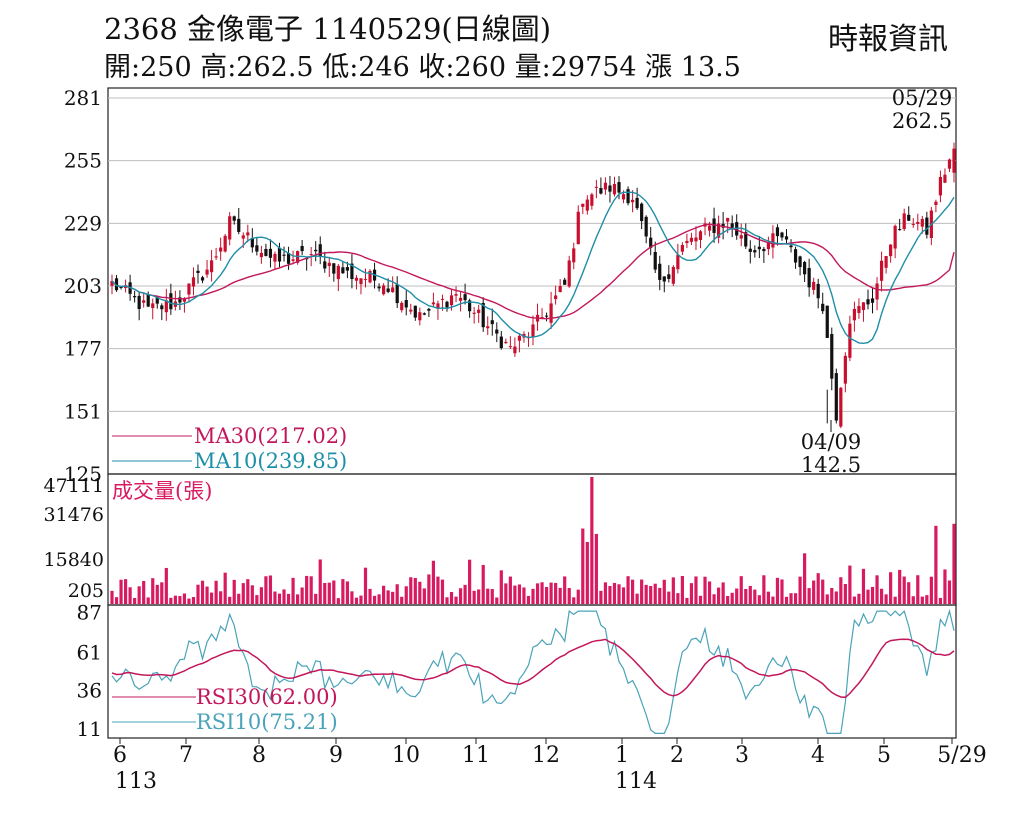 The width and height of the screenshot is (1024, 819). Describe the element at coordinates (476, 755) in the screenshot. I see `x-axis-month-label: 11` at that location.